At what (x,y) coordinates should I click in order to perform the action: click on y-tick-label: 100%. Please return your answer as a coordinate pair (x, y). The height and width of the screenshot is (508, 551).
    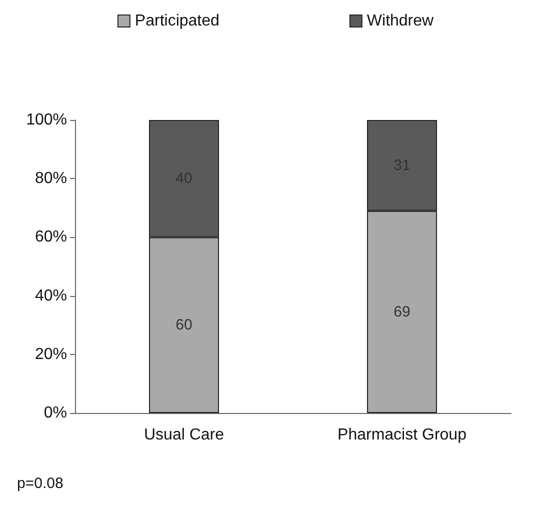
    Looking at the image, I should click on (46, 120).